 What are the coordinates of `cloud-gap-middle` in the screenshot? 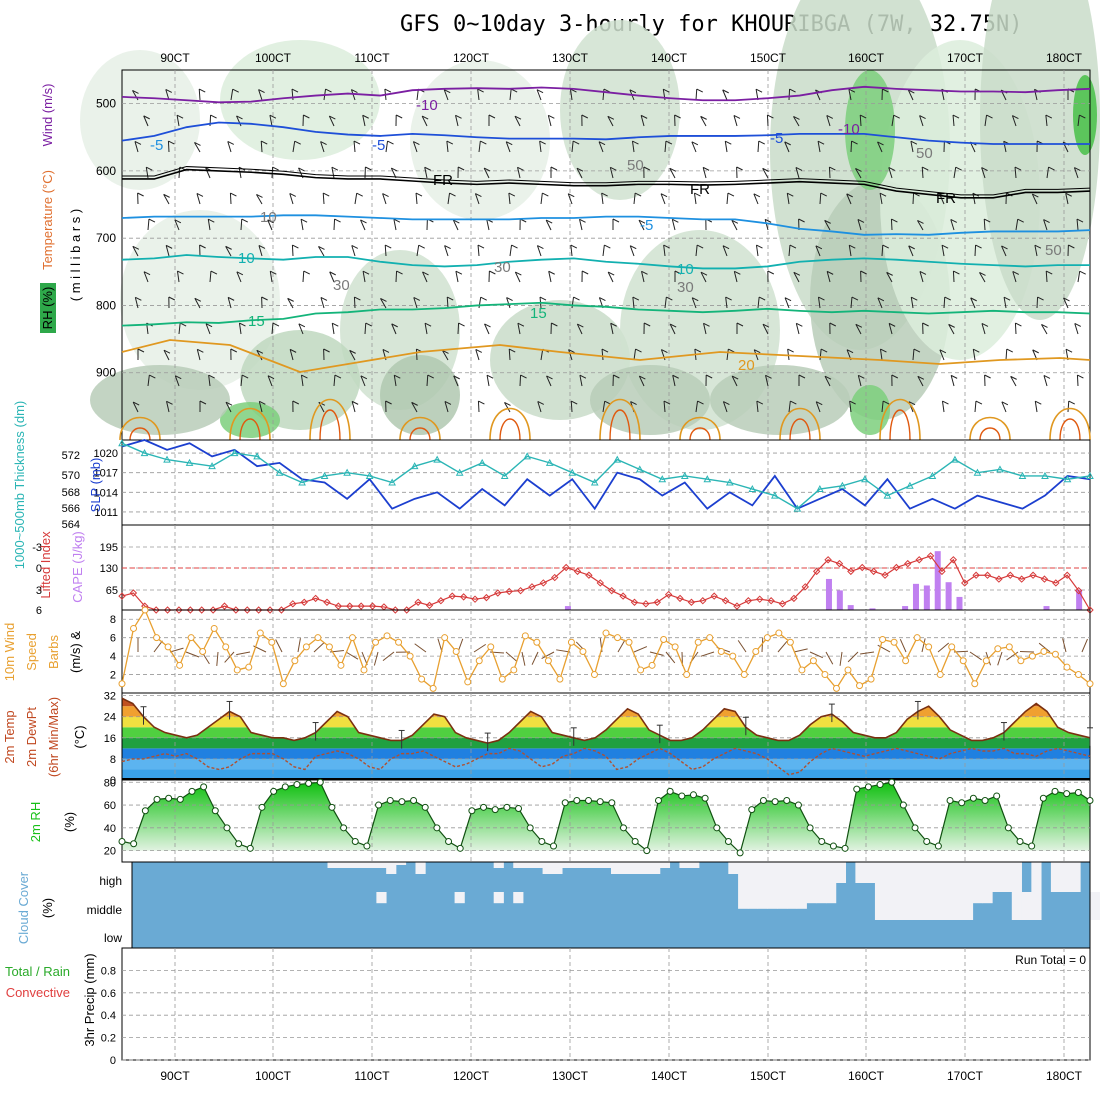 It's located at (1026, 906).